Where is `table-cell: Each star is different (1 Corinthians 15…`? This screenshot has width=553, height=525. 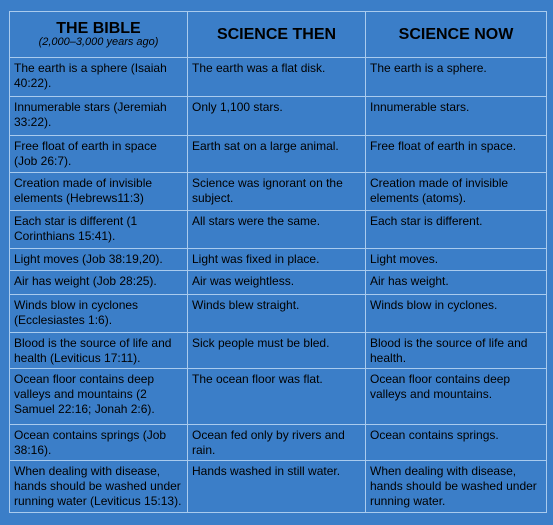 table-cell: Each star is different (1 Corinthians 15… is located at coordinates (98, 229).